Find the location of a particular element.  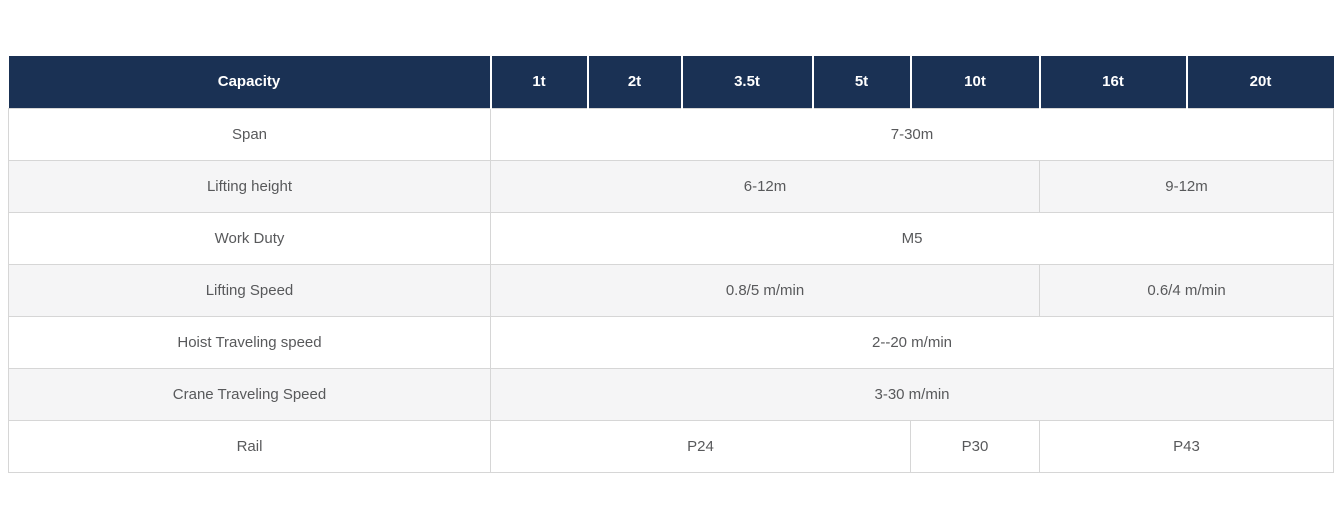

header-cell-3-5t: 3.5t is located at coordinates (746, 82).